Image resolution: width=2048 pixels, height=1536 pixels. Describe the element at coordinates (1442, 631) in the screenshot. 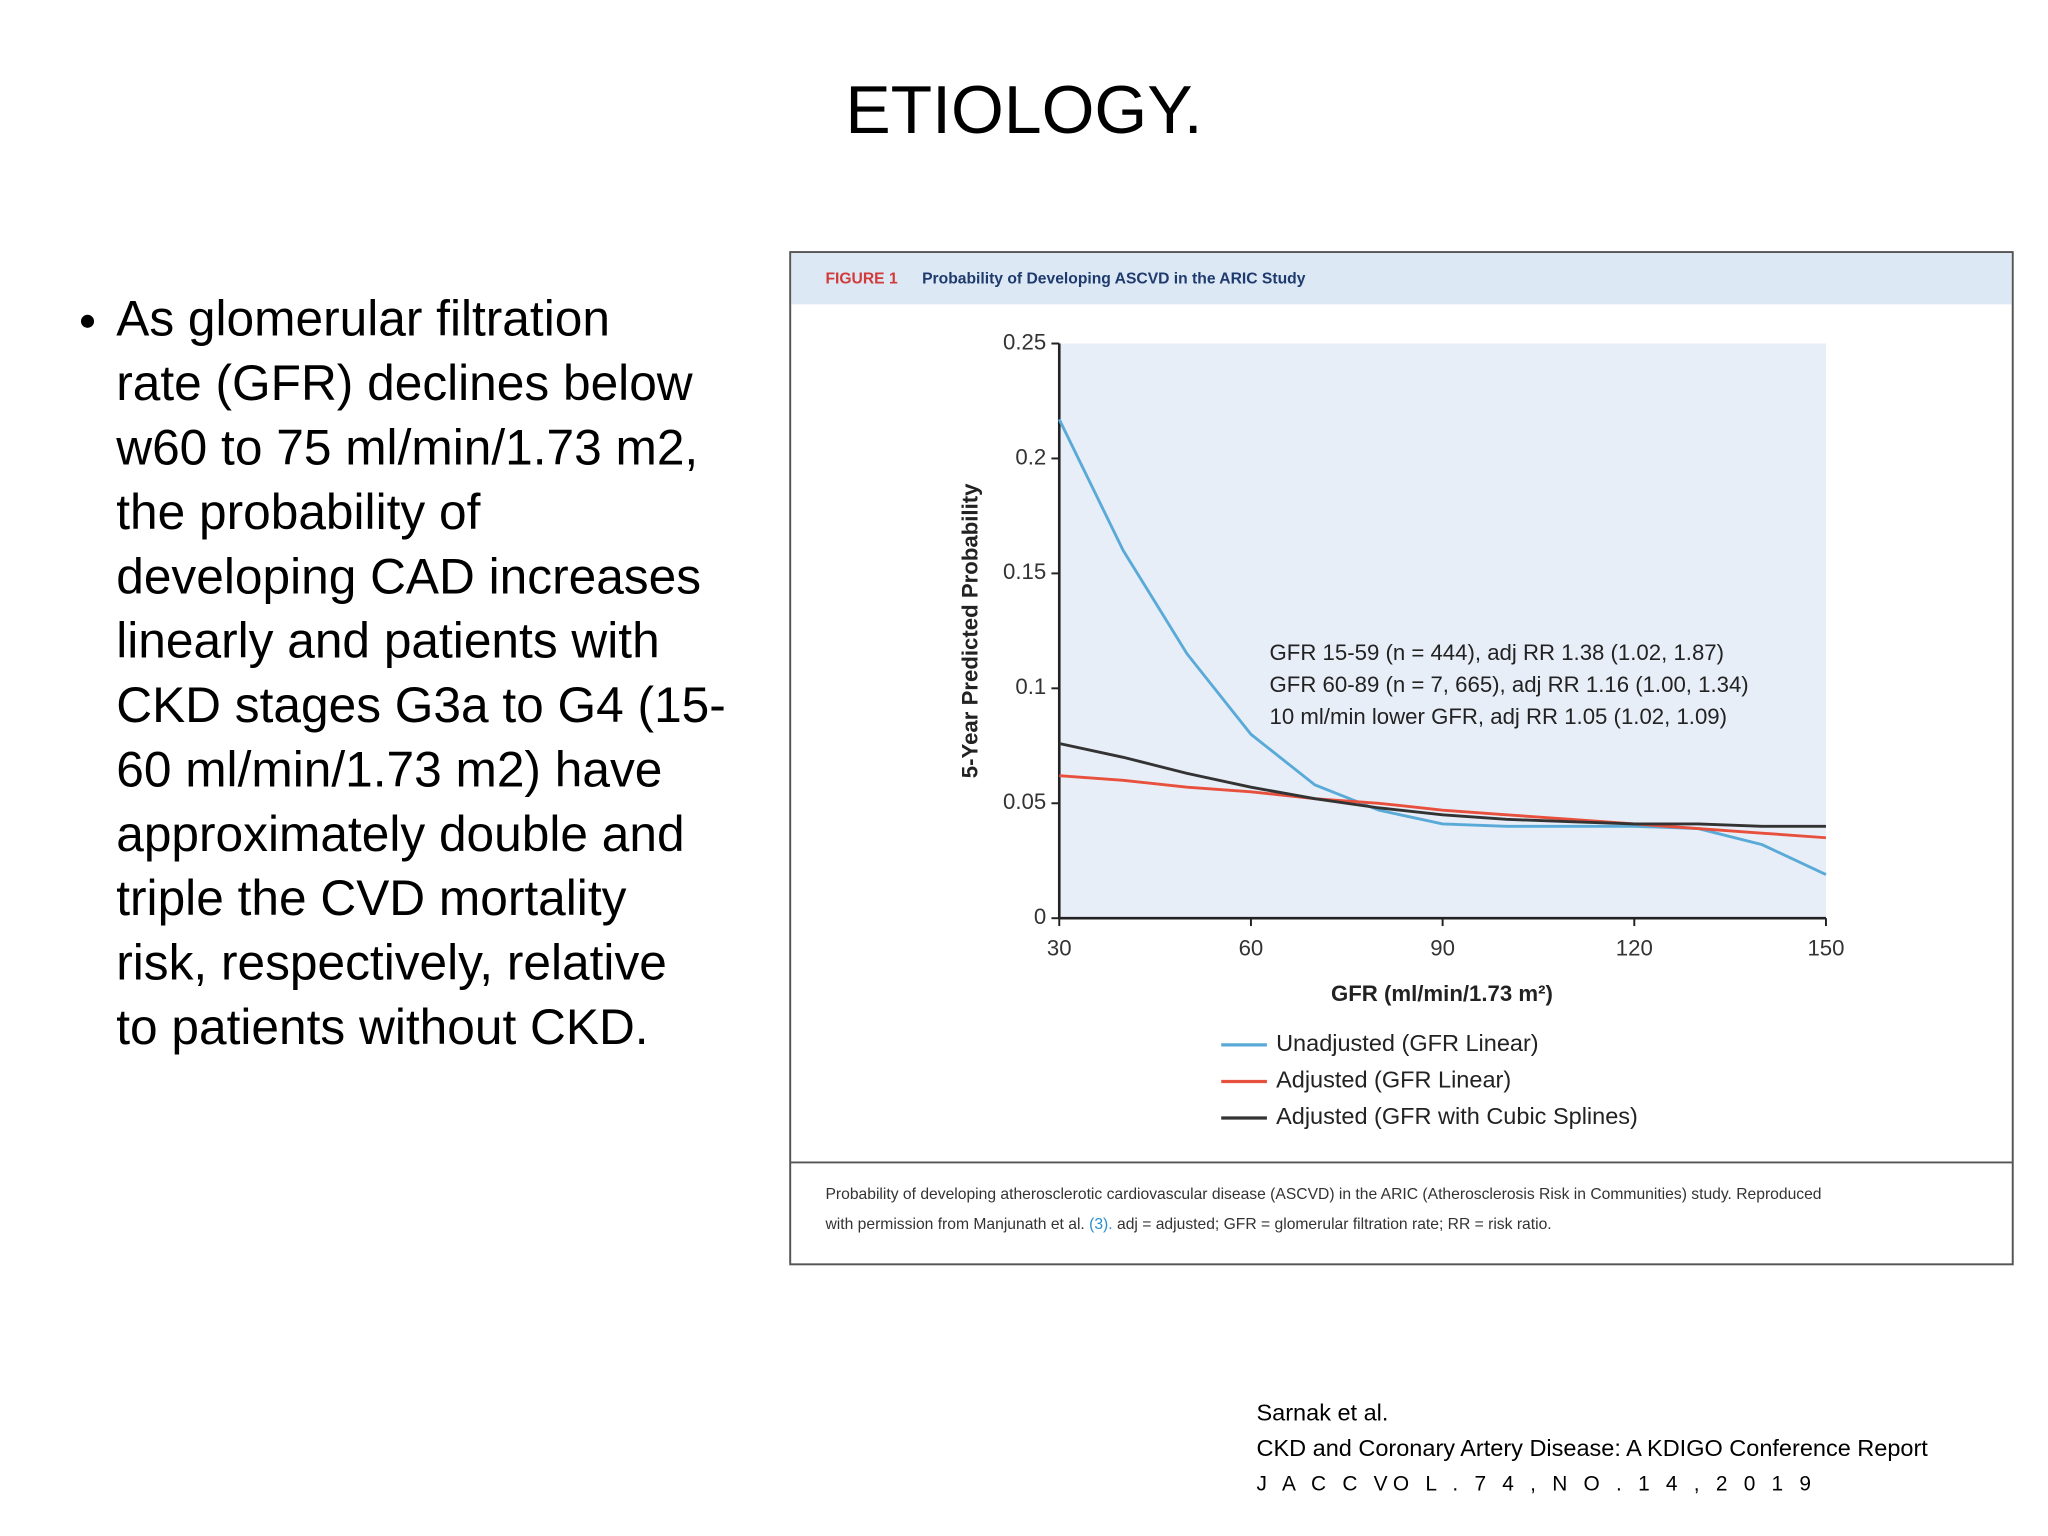

I see `plot-area` at that location.